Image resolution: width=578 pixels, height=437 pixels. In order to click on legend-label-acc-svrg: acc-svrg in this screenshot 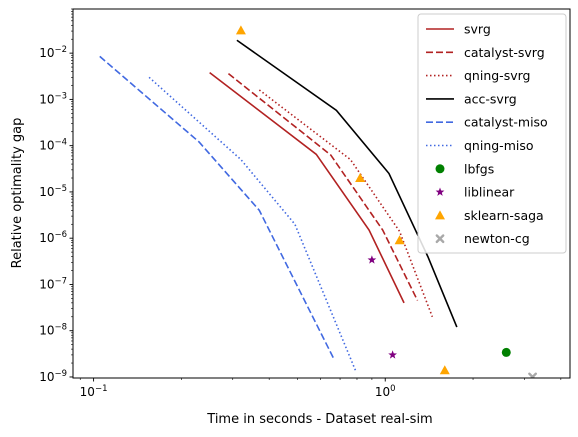, I will do `click(490, 98)`.